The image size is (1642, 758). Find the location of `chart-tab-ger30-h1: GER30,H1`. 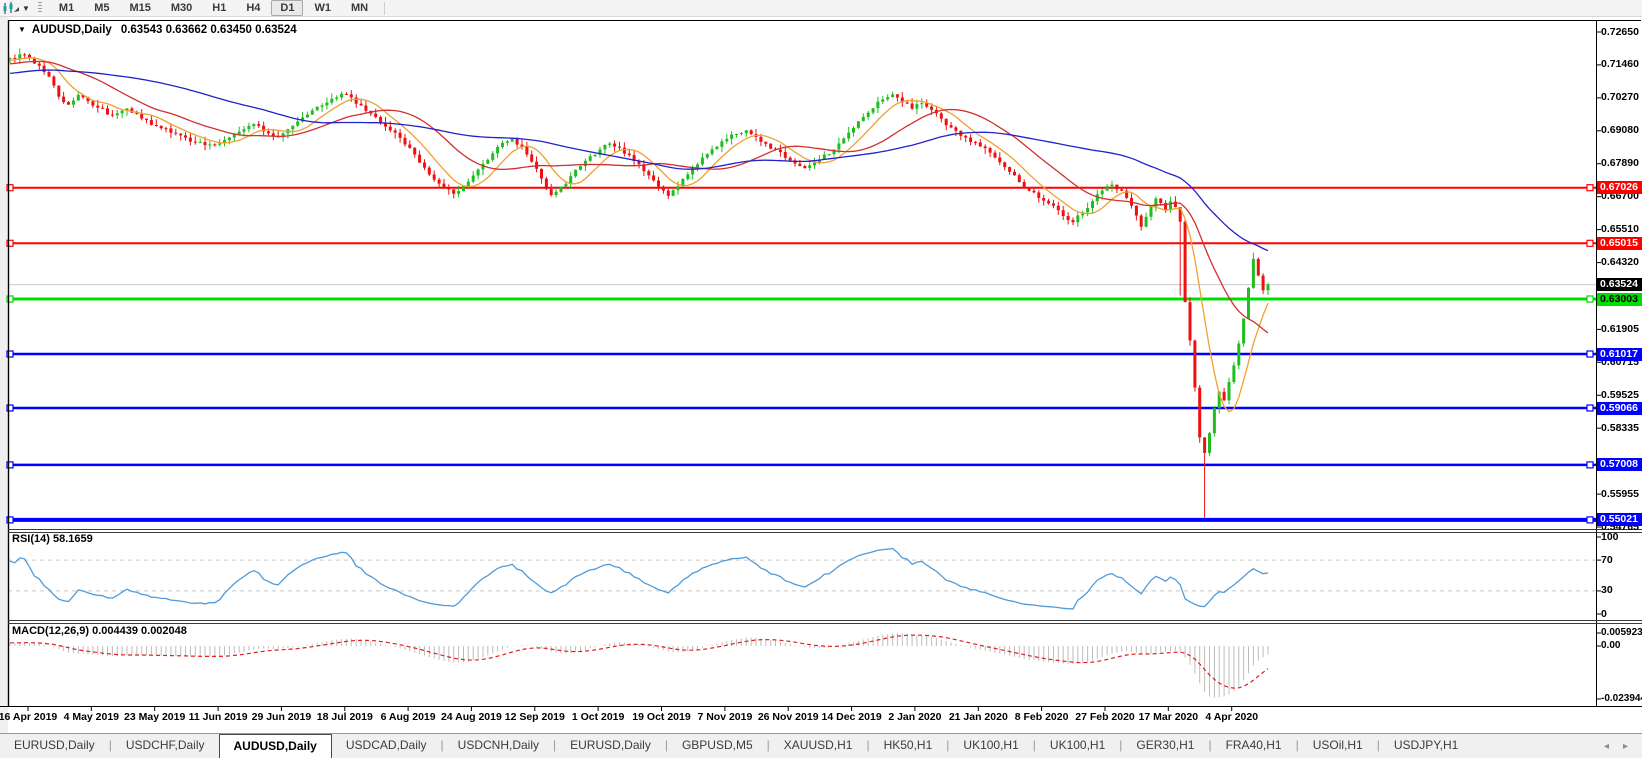

chart-tab-ger30-h1: GER30,H1 is located at coordinates (1165, 745).